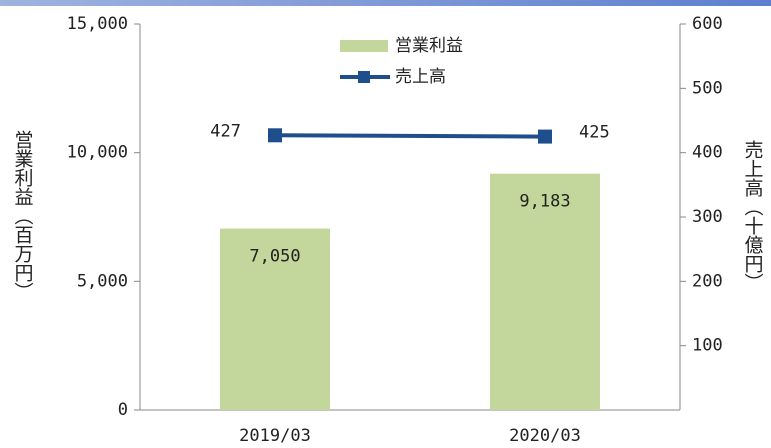 The image size is (771, 448). I want to click on y2-axis-title: 売上高（十億円）, so click(753, 216).